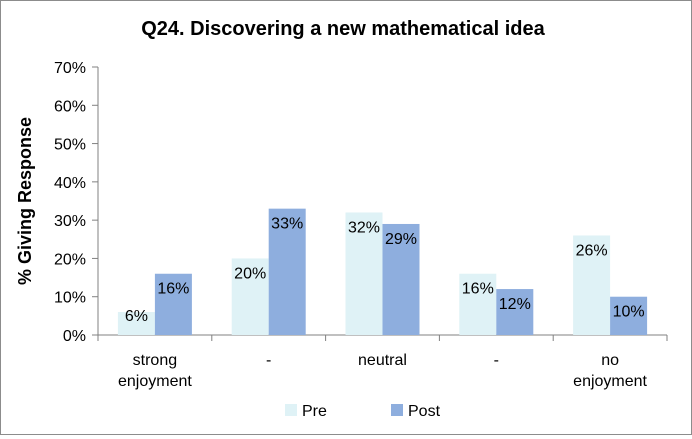  Describe the element at coordinates (70, 259) in the screenshot. I see `y-tick-label: 20%` at that location.